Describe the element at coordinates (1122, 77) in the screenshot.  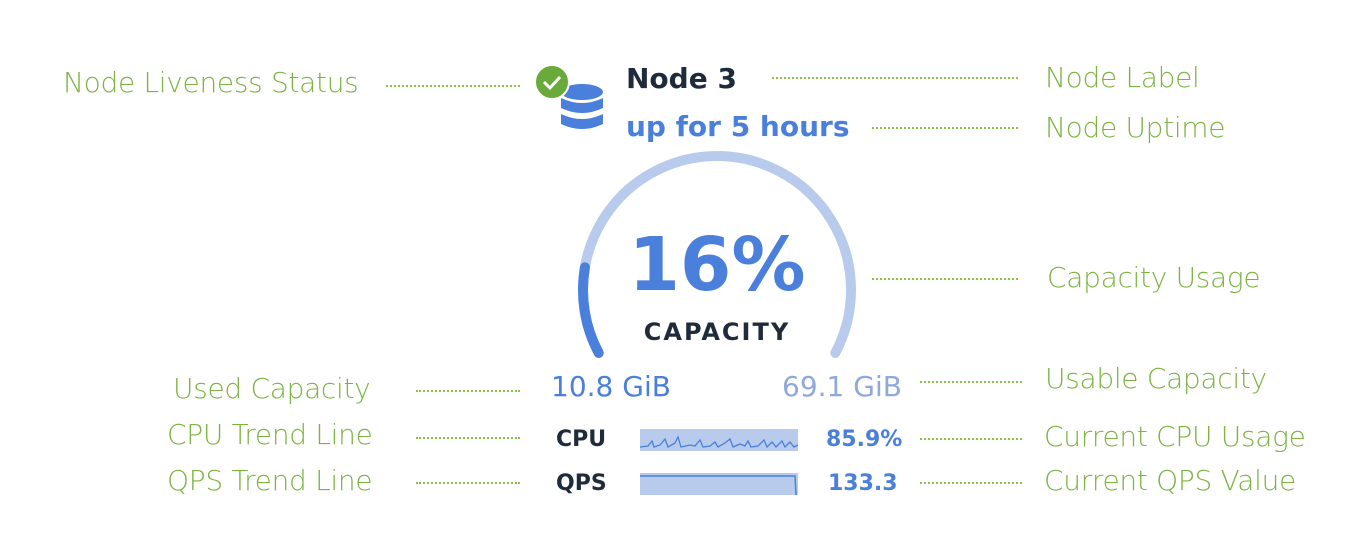
I see `annotation-node-label: Node Label` at that location.